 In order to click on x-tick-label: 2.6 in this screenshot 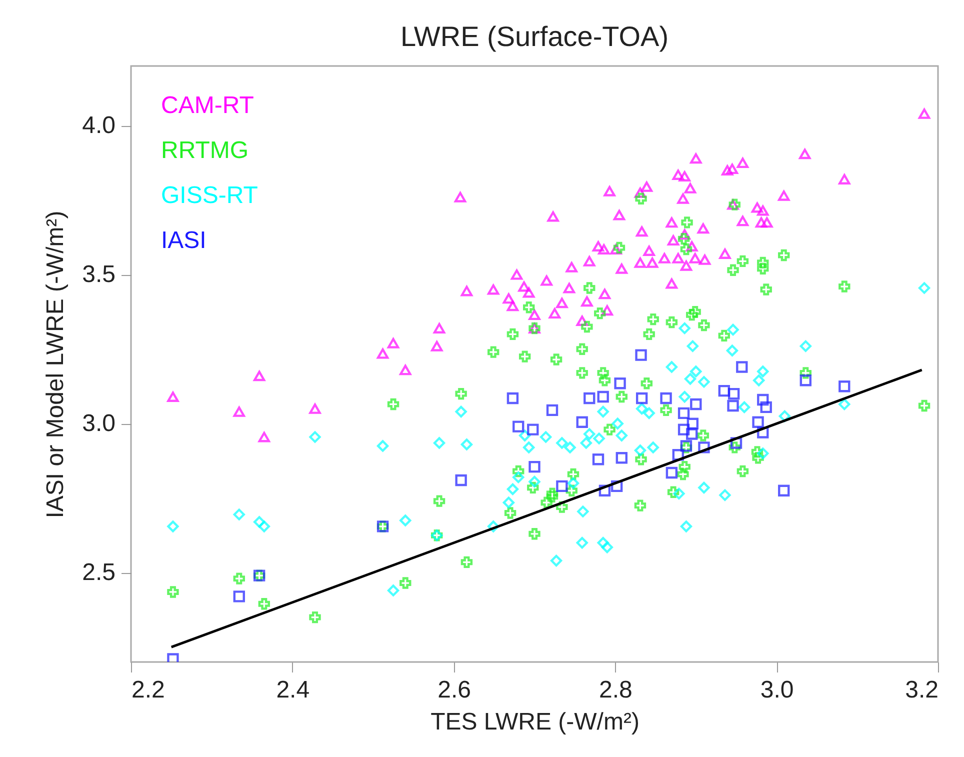, I will do `click(454, 690)`.